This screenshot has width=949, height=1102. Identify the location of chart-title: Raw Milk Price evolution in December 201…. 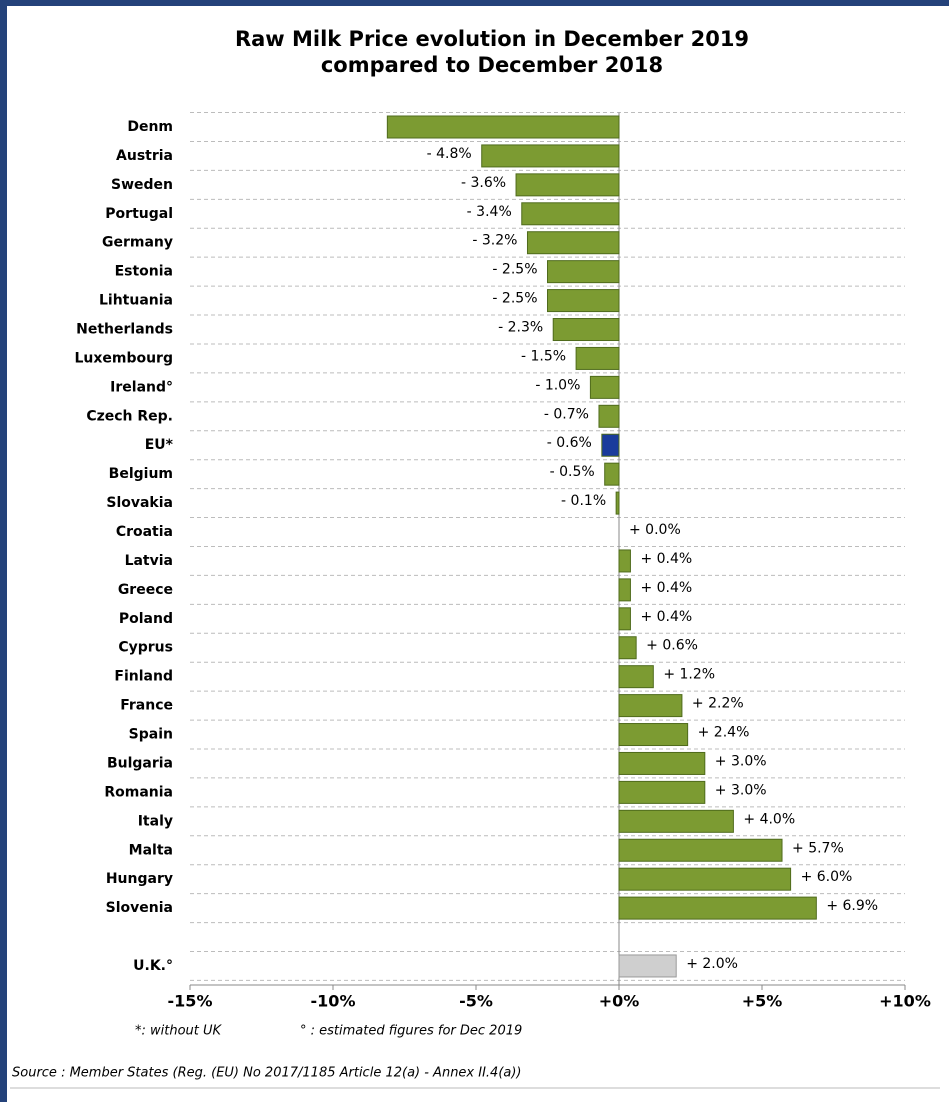
(492, 39).